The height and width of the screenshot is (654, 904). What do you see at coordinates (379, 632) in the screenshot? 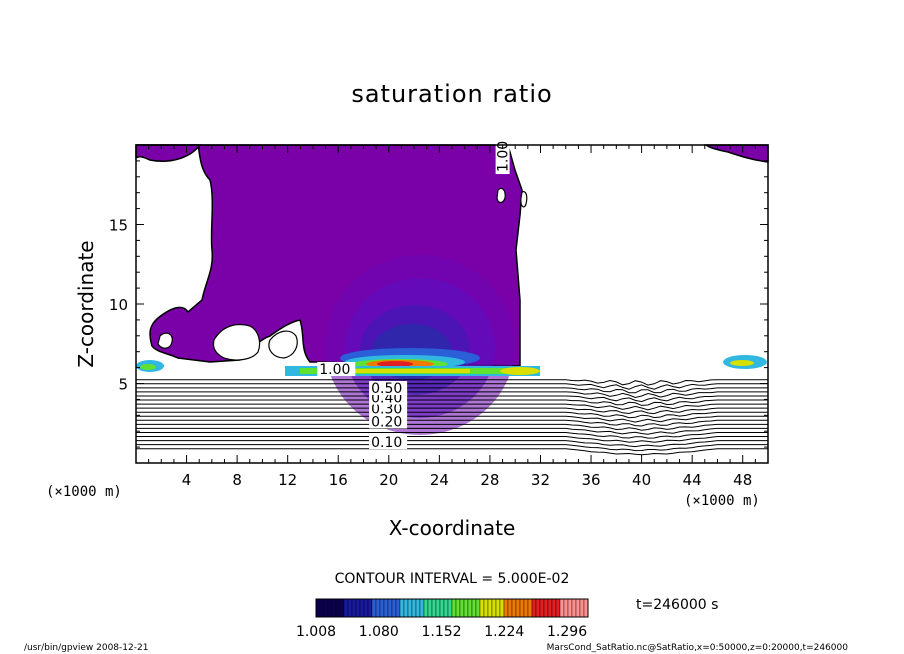
I see `colorbar-tick-label: 1.080` at bounding box center [379, 632].